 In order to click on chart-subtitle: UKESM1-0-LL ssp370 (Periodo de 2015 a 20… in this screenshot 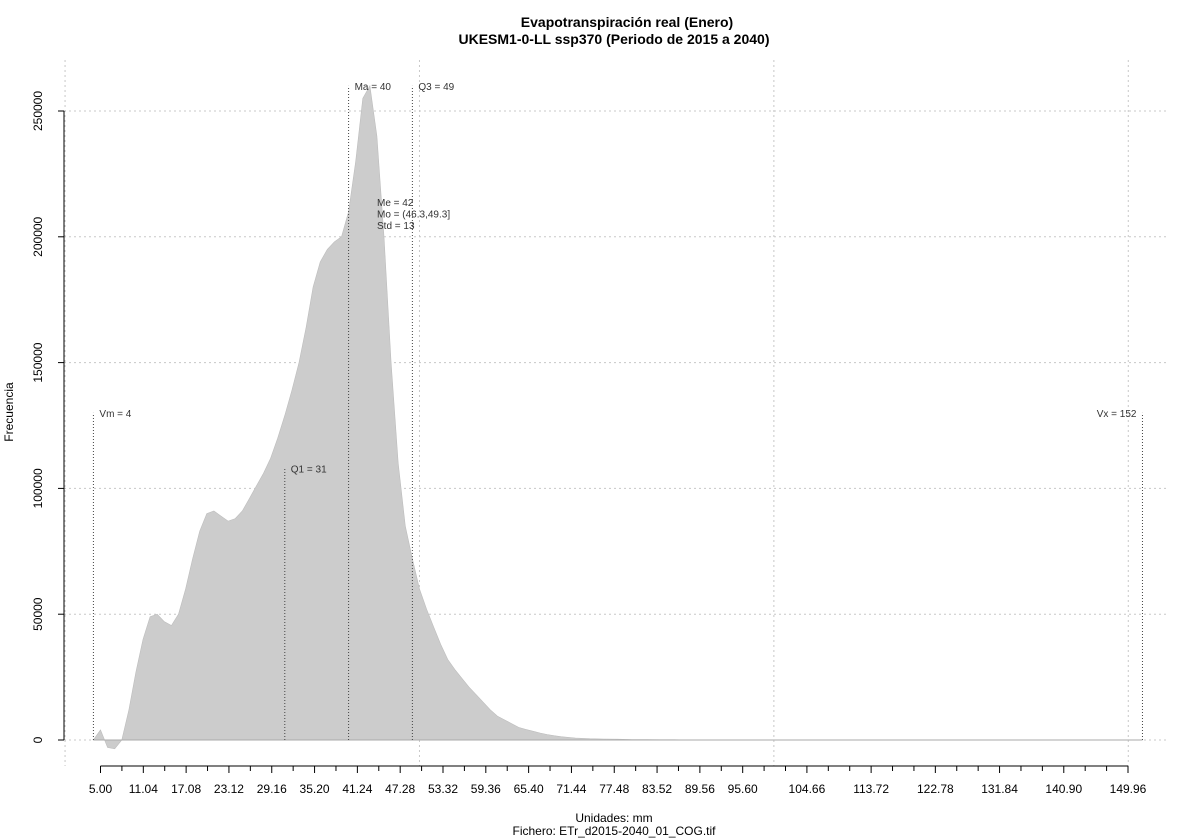, I will do `click(614, 39)`.